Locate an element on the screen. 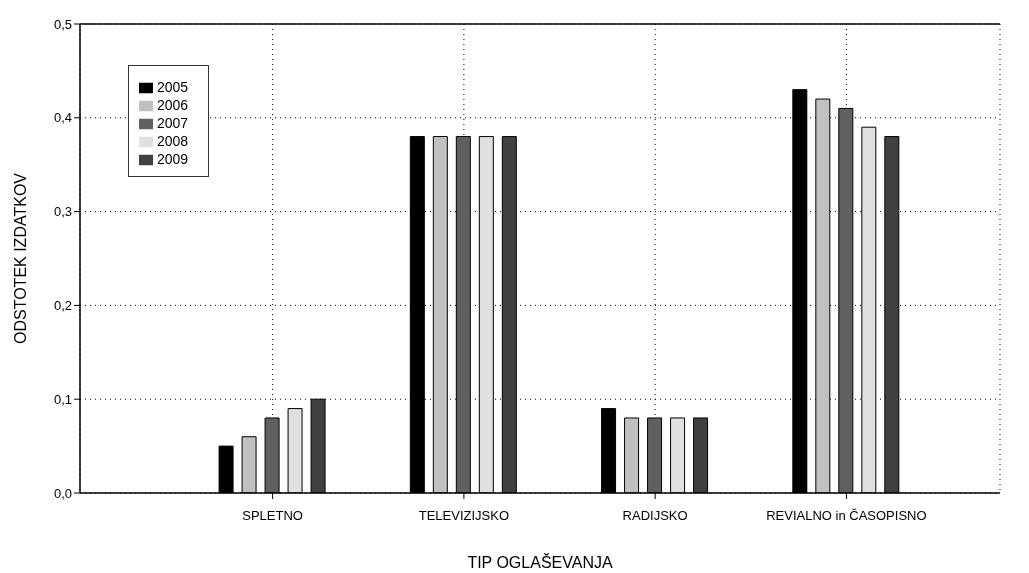 Image resolution: width=1029 pixels, height=573 pixels. y-tick-label: 0,0 is located at coordinates (62, 493).